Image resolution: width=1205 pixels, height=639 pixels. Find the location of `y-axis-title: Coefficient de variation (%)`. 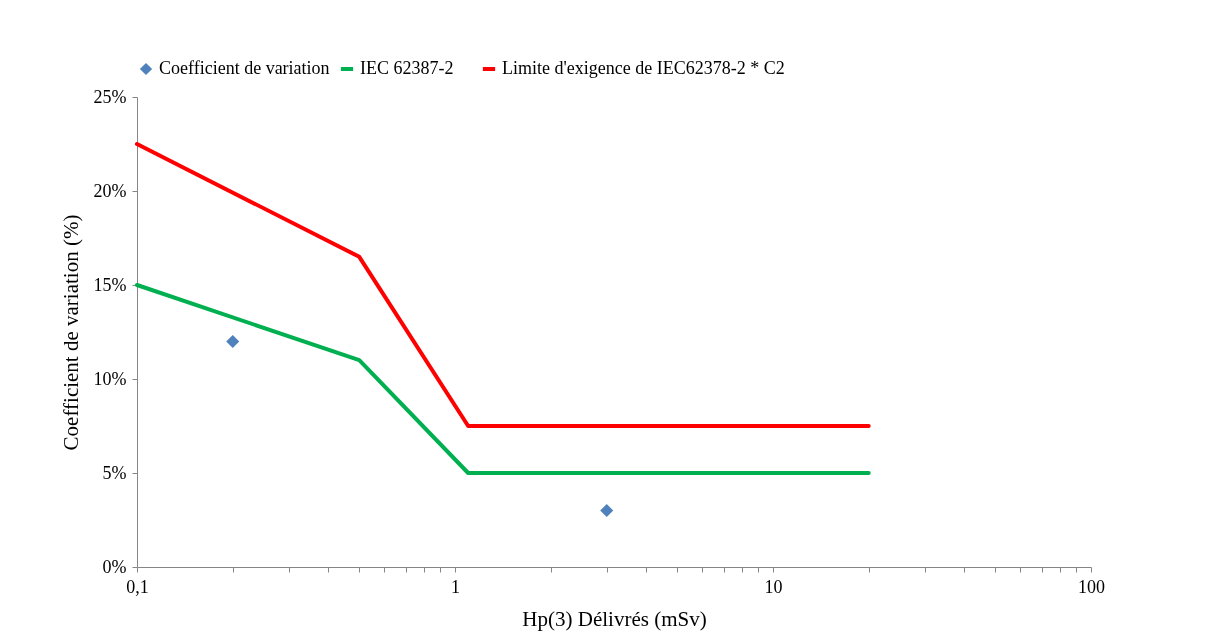

y-axis-title: Coefficient de variation (%) is located at coordinates (70, 332).